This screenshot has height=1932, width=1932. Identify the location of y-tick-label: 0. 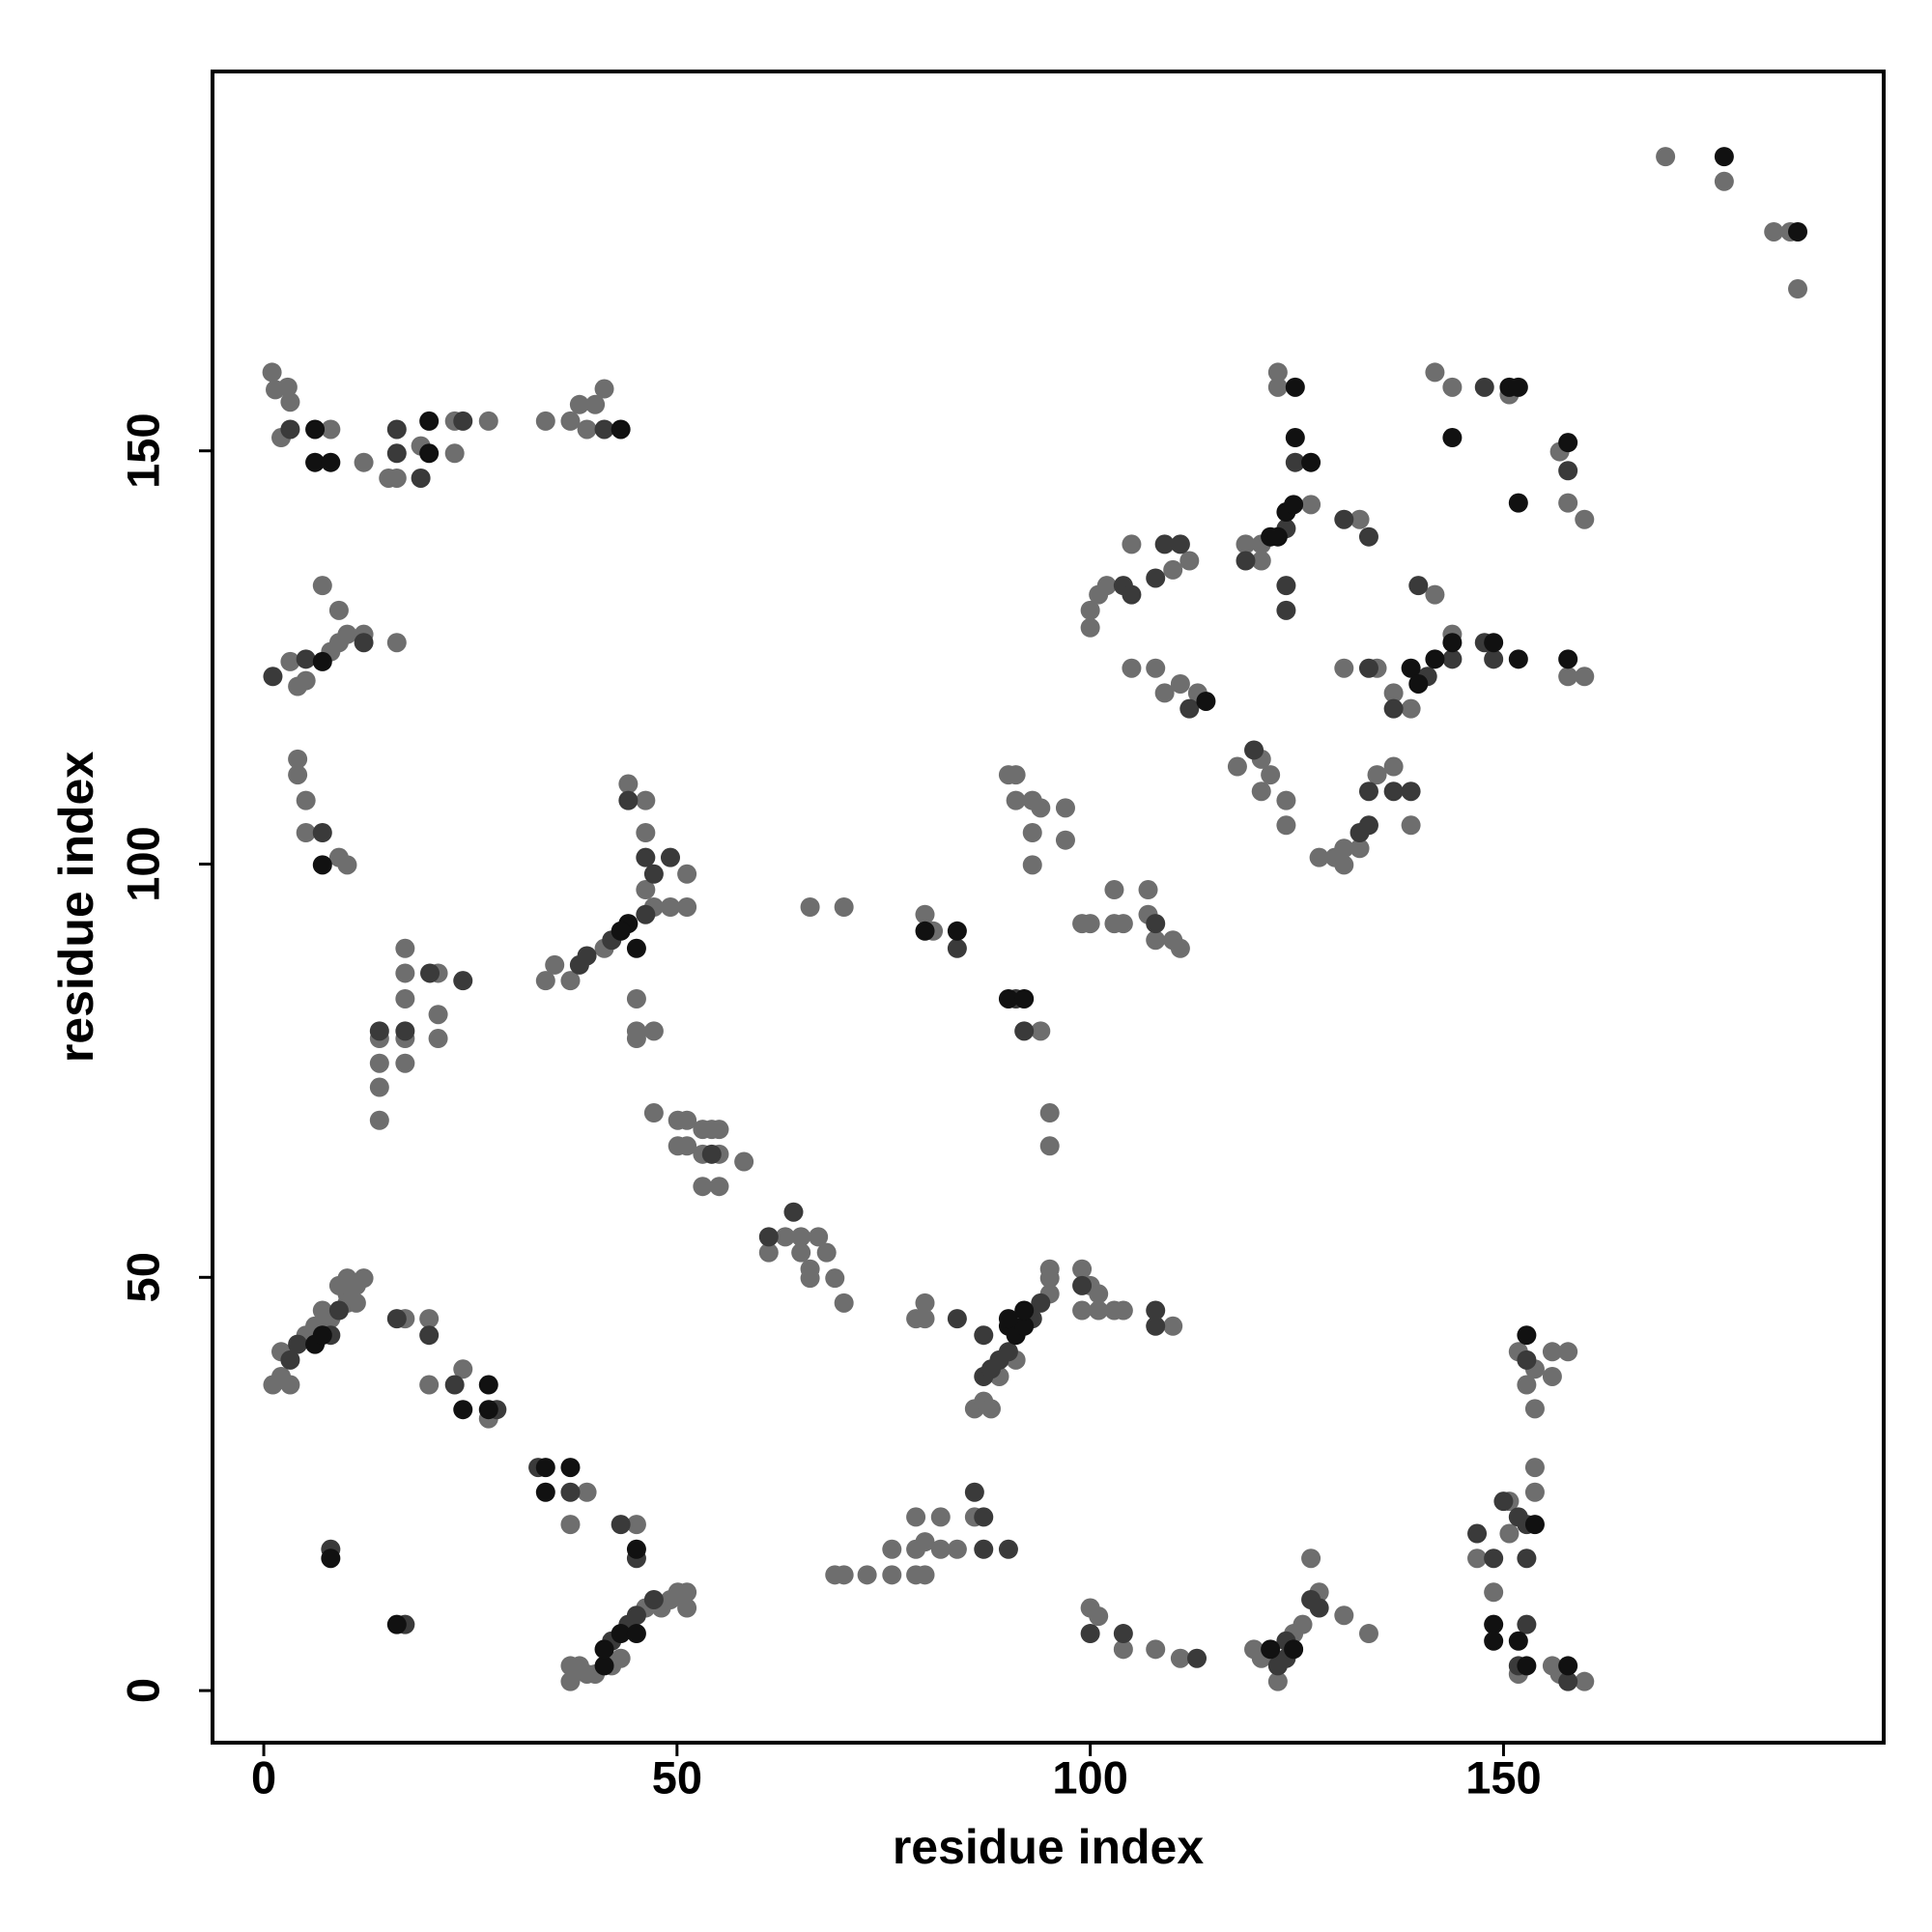
(142, 1690).